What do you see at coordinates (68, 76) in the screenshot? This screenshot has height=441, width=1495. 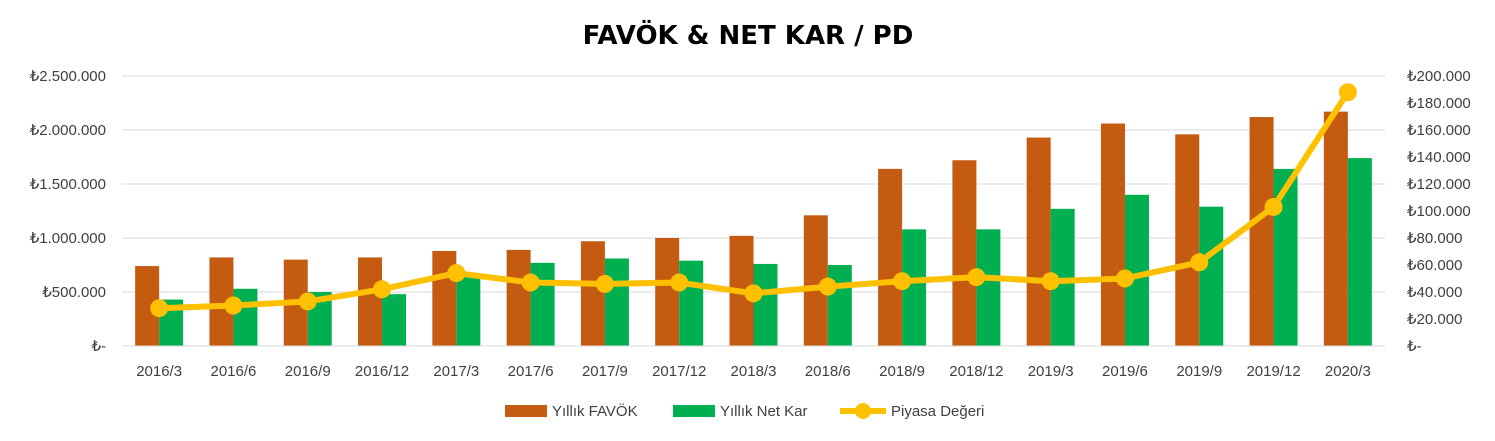 I see `y-left-tick-label: ₺2.500.000` at bounding box center [68, 76].